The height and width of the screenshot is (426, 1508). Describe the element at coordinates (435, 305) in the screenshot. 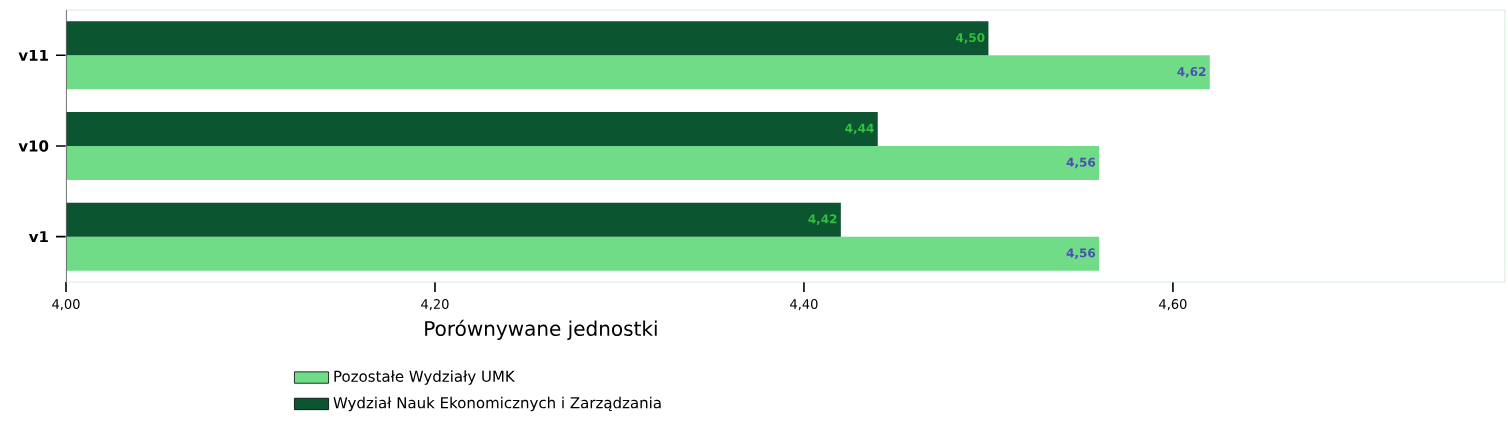

I see `x-tick-label: 4,20` at that location.